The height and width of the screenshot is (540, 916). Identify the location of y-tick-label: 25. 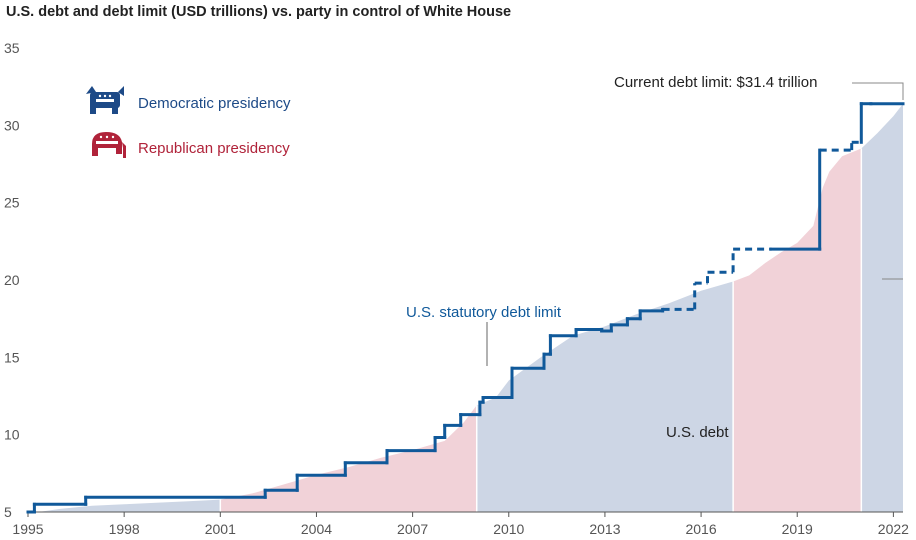
(12, 203).